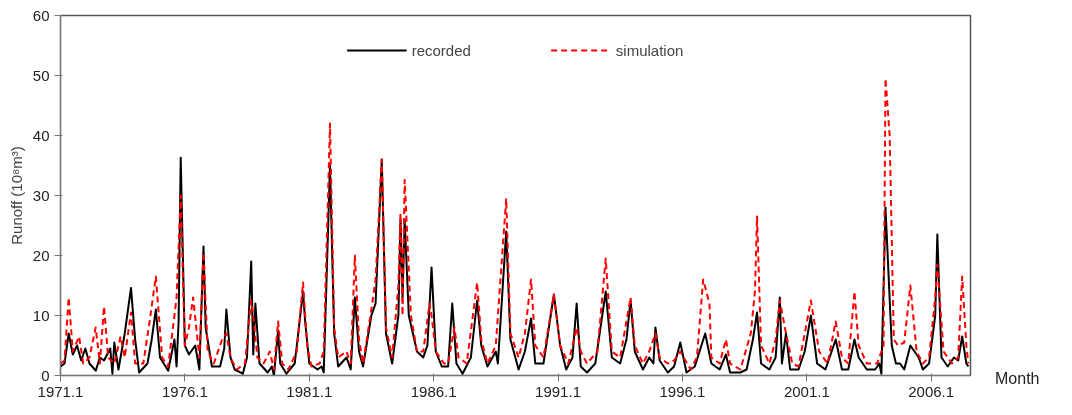 This screenshot has width=1072, height=415. I want to click on y-tick-label: 0, so click(45, 375).